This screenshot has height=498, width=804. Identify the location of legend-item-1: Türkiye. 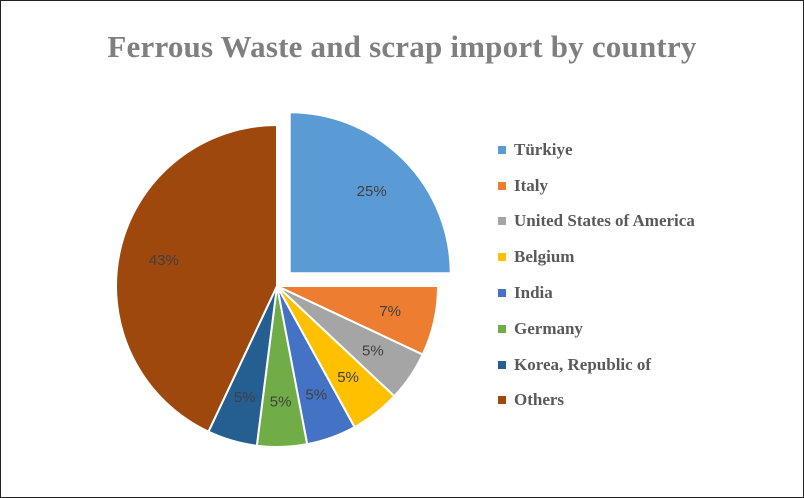
(596, 150).